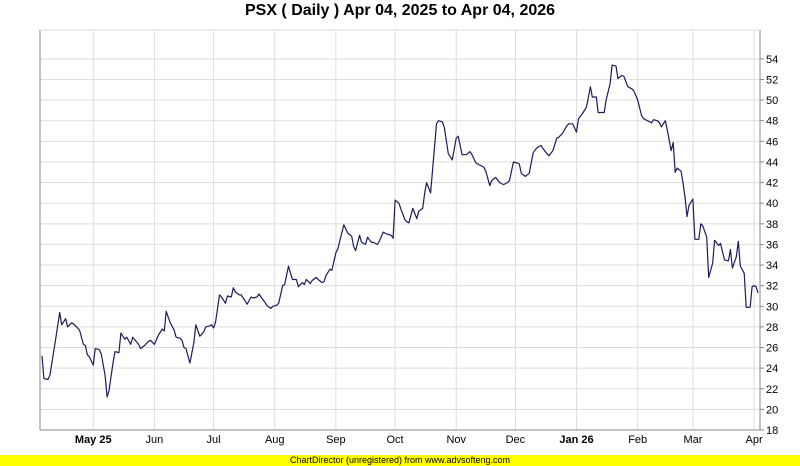 Image resolution: width=800 pixels, height=466 pixels. I want to click on y-tick-label: 20, so click(772, 410).